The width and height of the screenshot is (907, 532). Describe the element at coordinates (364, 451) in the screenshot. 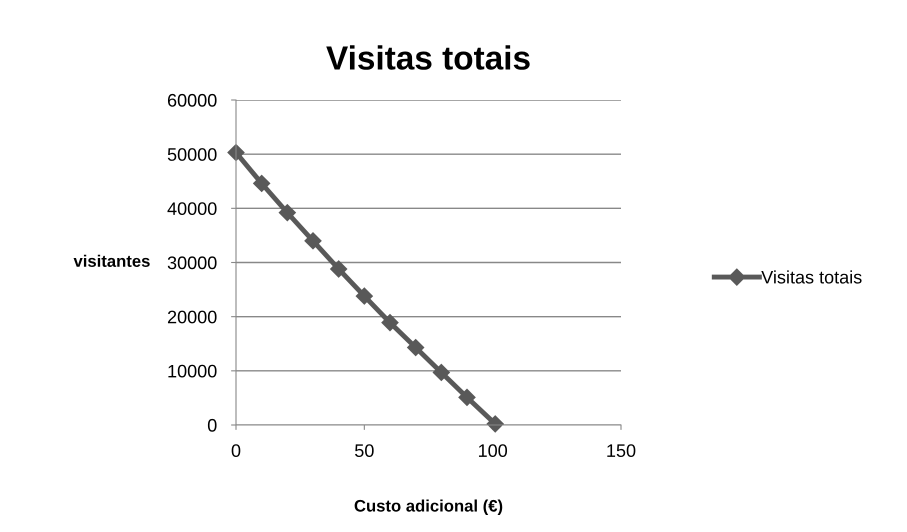

I see `x-tick-label: 50` at that location.